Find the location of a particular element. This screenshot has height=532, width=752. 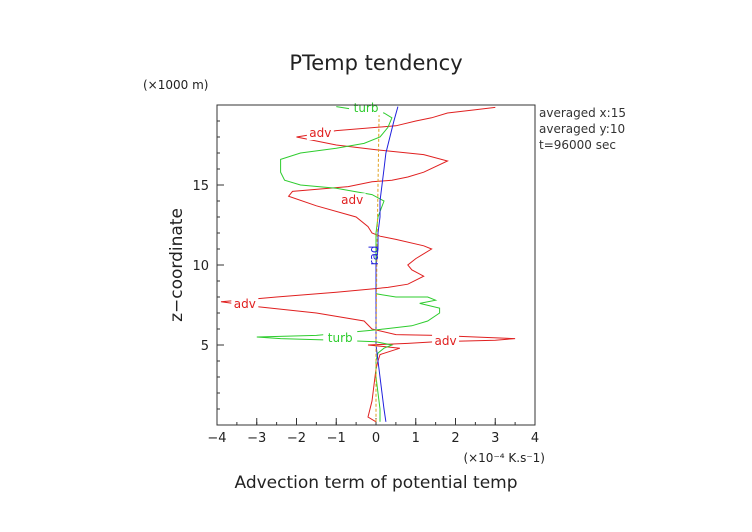

y-tick-label: 10 is located at coordinates (200, 266).